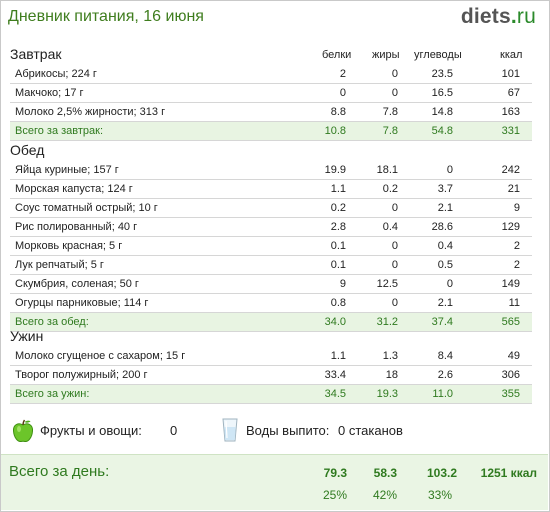 The height and width of the screenshot is (512, 550). Describe the element at coordinates (271, 303) in the screenshot. I see `food-row: Огурцы парниковые; 114 г 0.8 0 2.1 11` at that location.